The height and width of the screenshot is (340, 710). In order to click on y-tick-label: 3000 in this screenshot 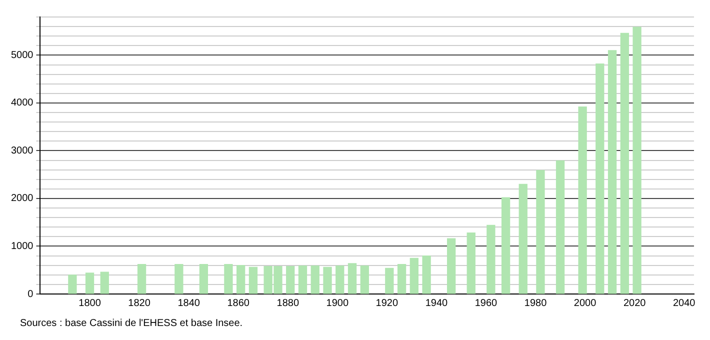, I will do `click(22, 150)`.